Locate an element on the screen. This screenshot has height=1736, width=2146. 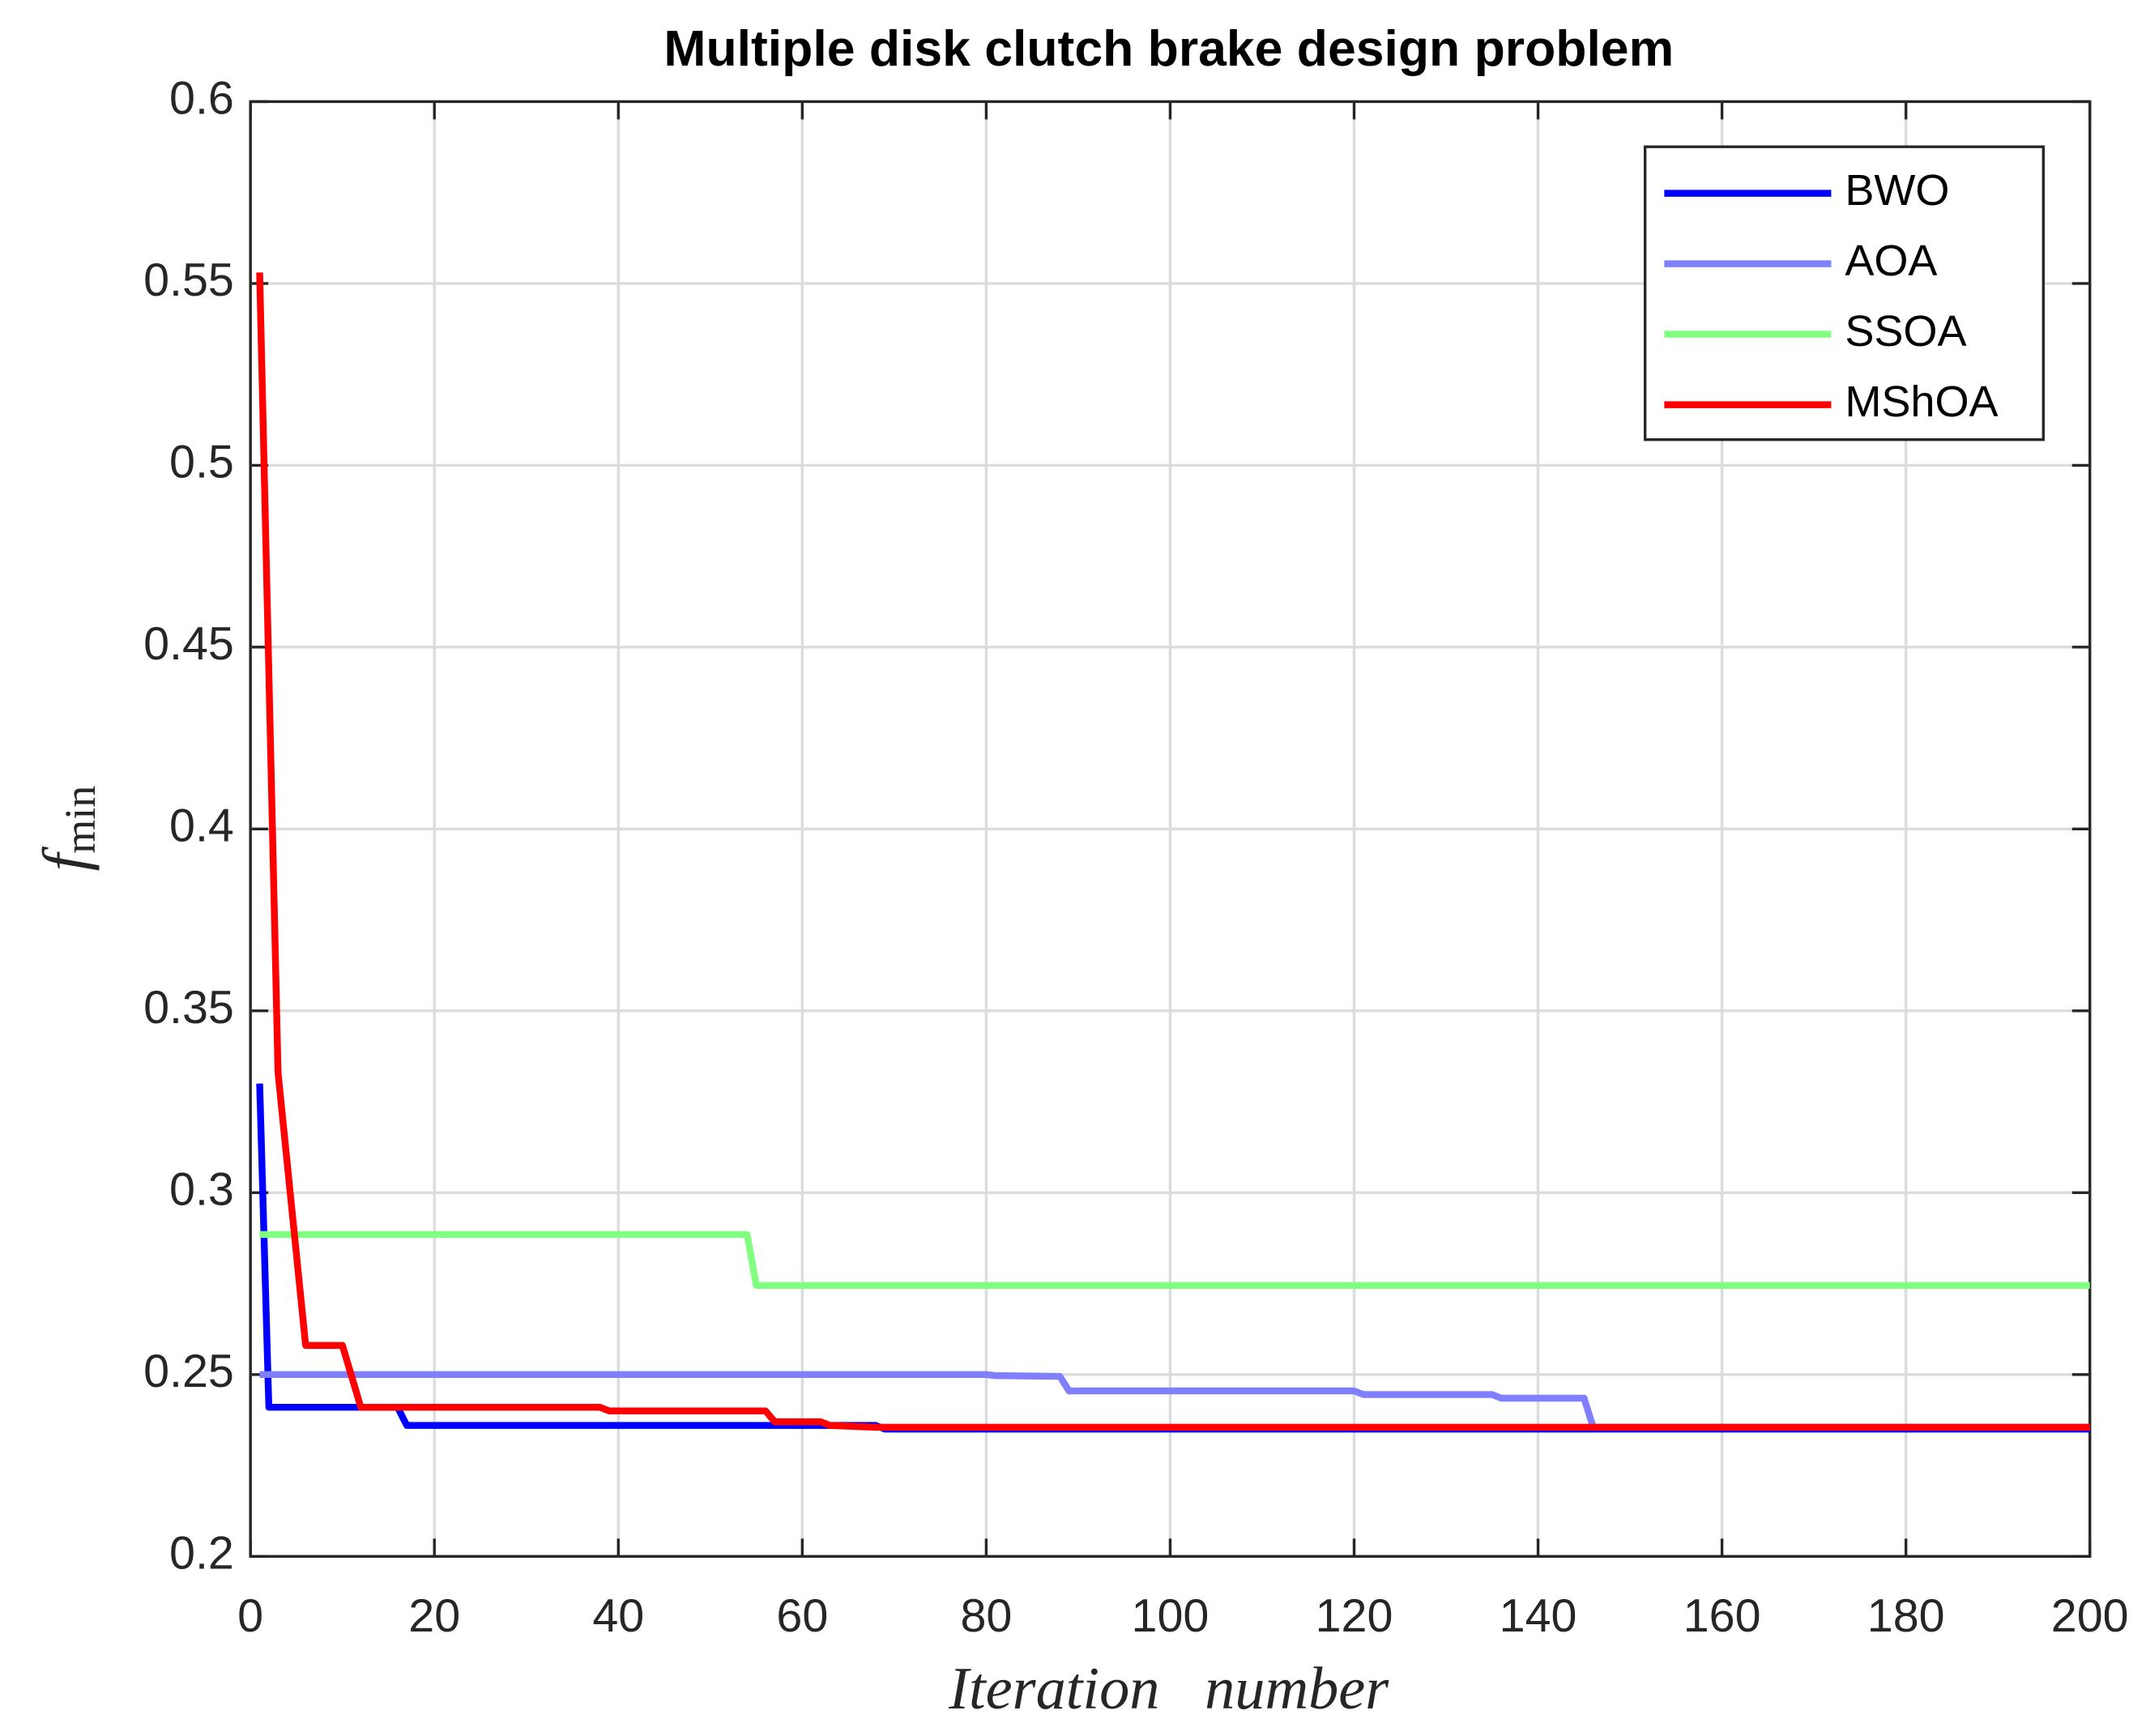
x-tick-label: 0 is located at coordinates (250, 1616).